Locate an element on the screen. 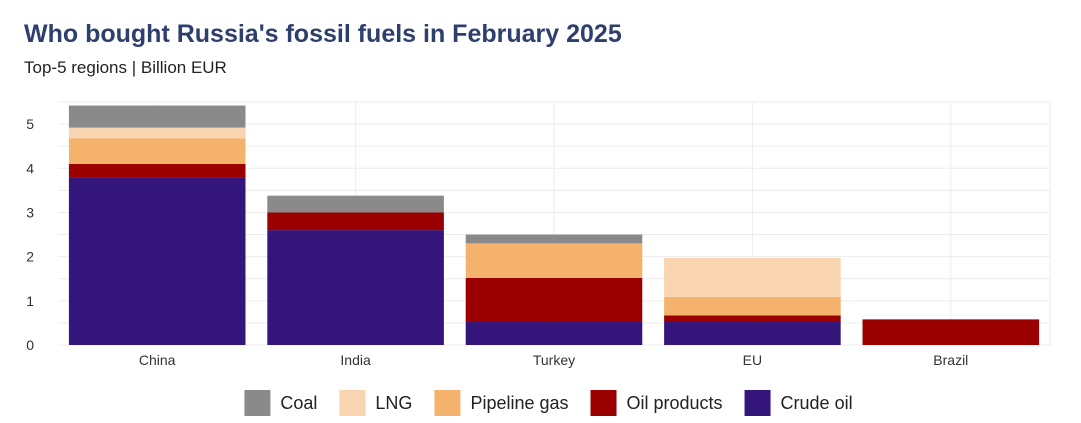 The width and height of the screenshot is (1081, 423). y-tick-label: 4 is located at coordinates (30, 168).